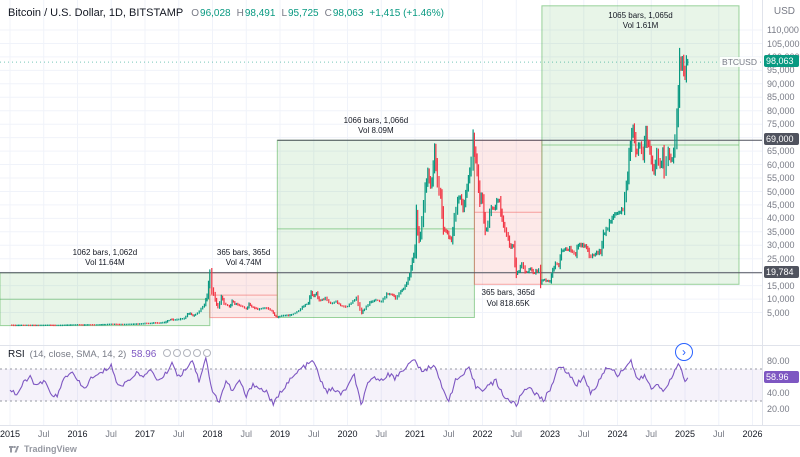 This screenshot has height=457, width=800. Describe the element at coordinates (256, 13) in the screenshot. I see `high-value: H98,491` at that location.